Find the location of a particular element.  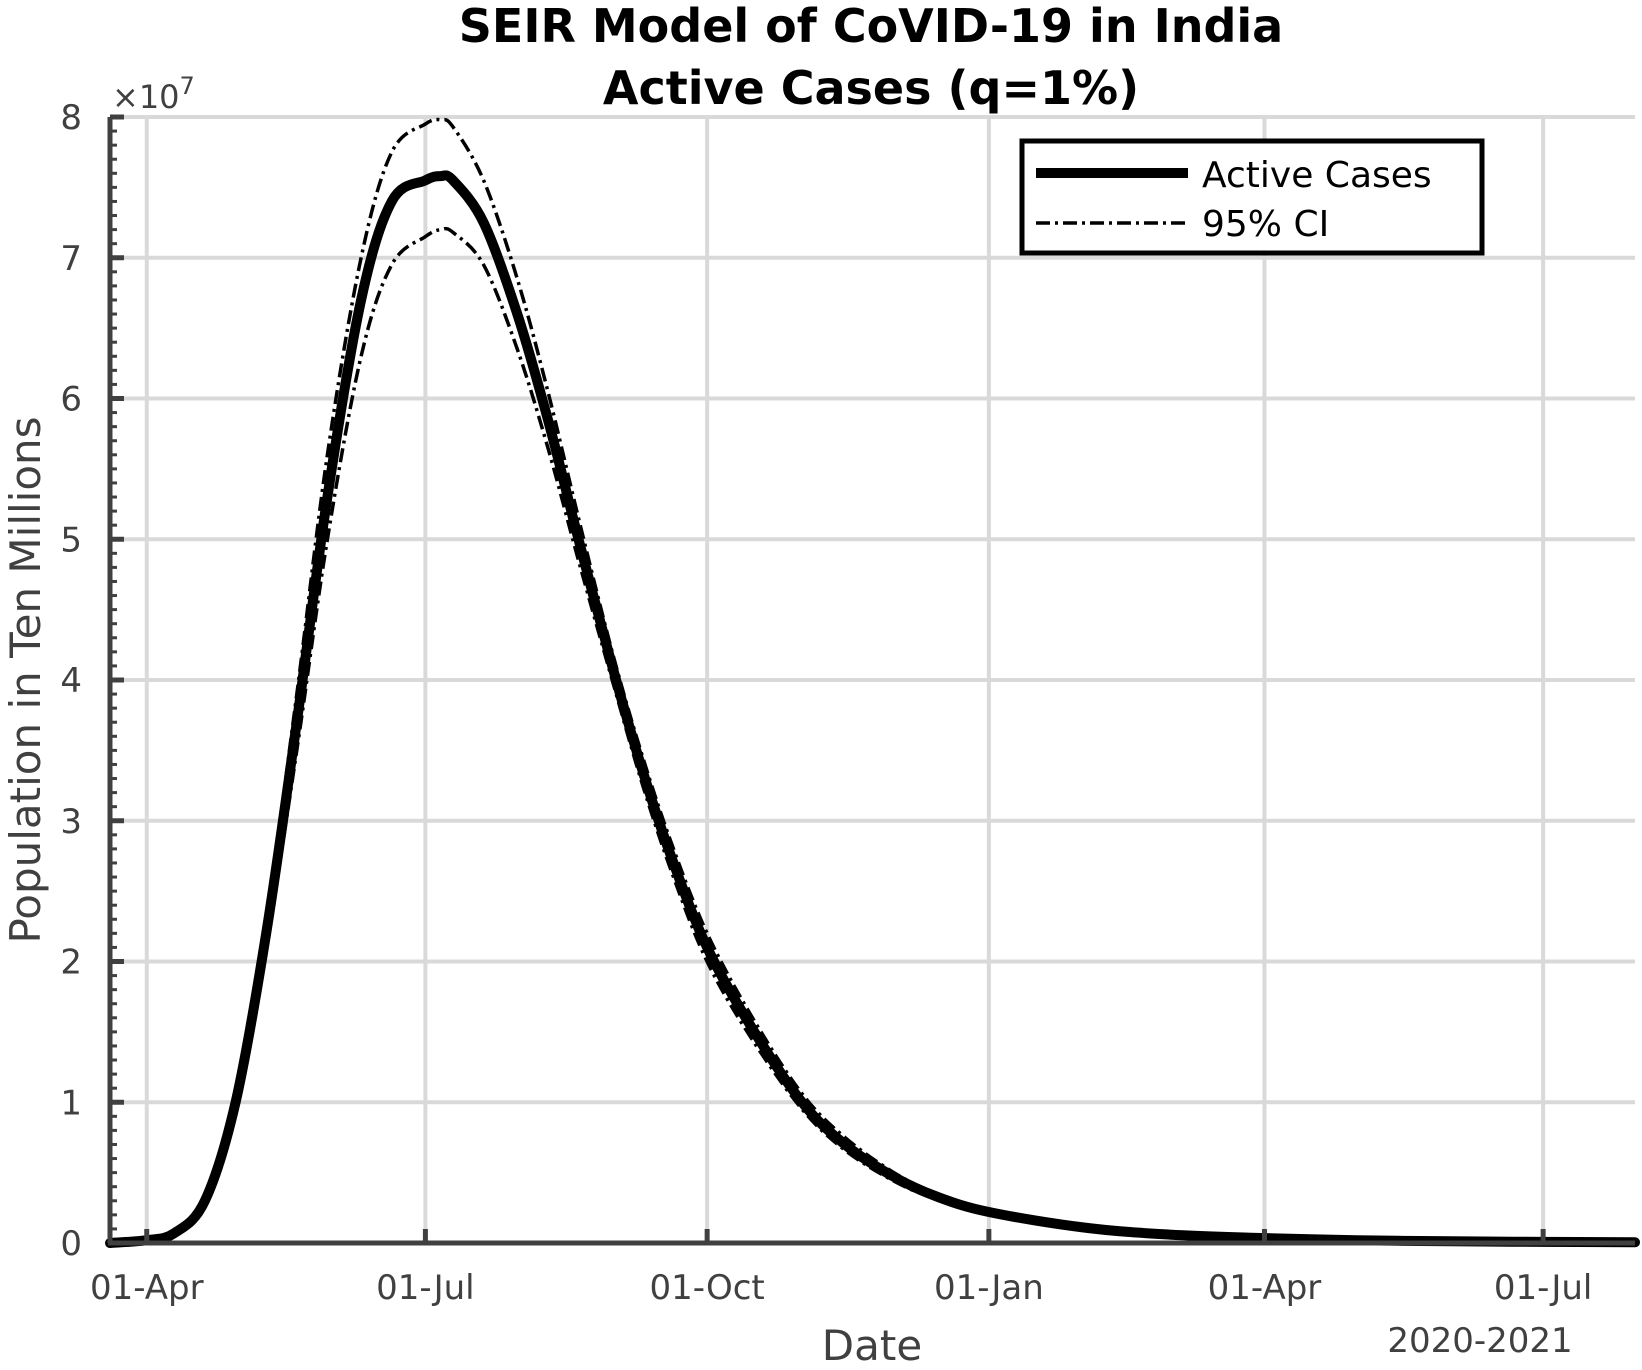

y-tick-label: 7 is located at coordinates (71, 259).